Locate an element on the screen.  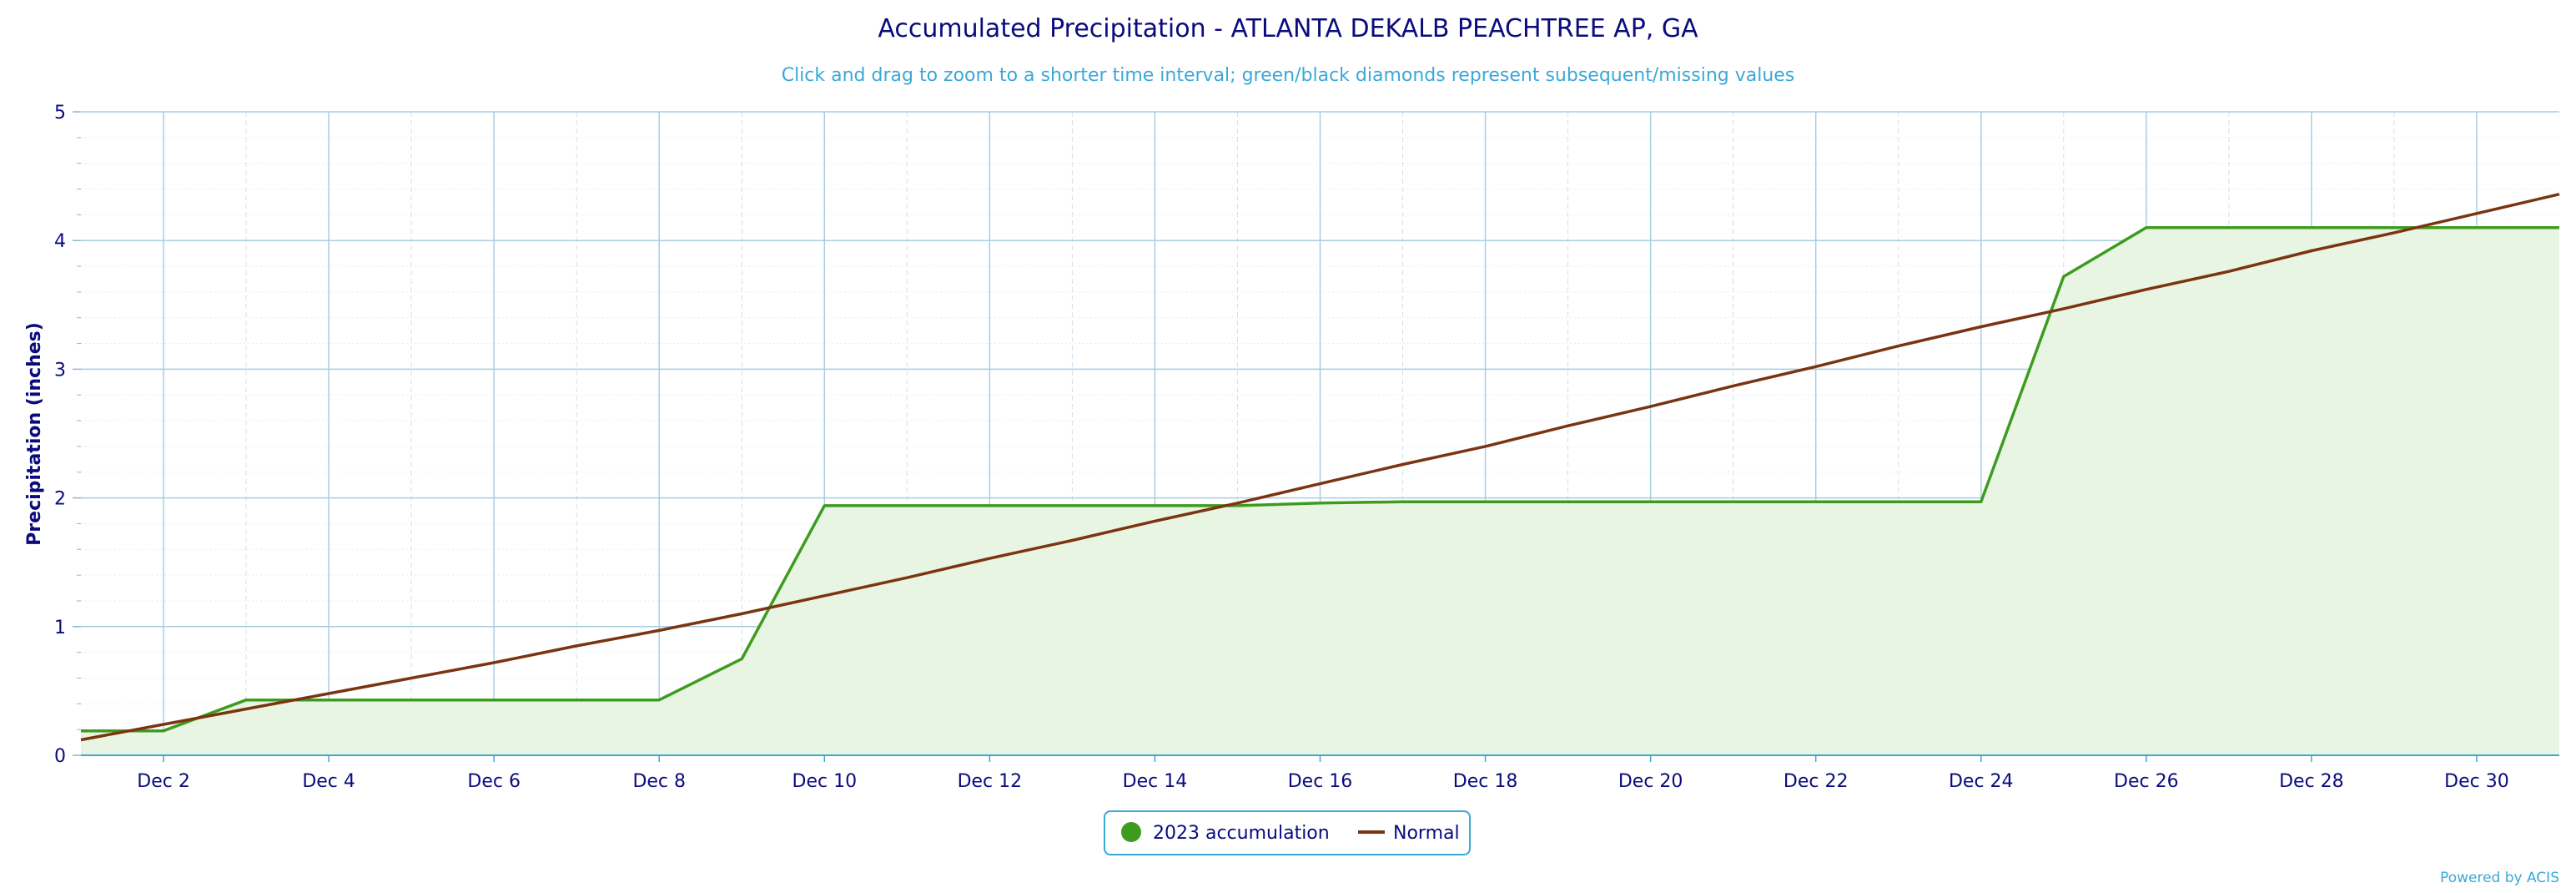
x-tick-label: Dec 30 is located at coordinates (2476, 781).